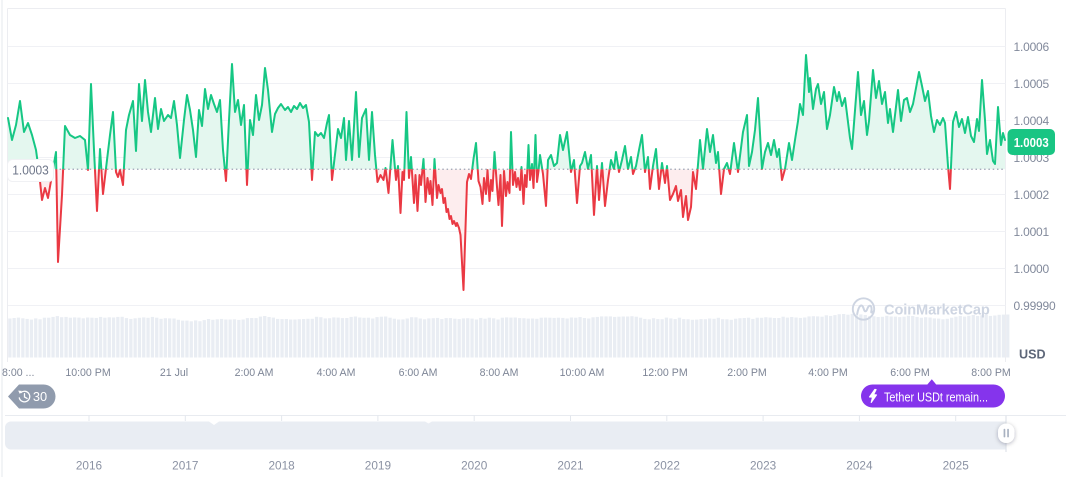 The image size is (1072, 477). I want to click on svg-text: 21 Jul, so click(174, 373).